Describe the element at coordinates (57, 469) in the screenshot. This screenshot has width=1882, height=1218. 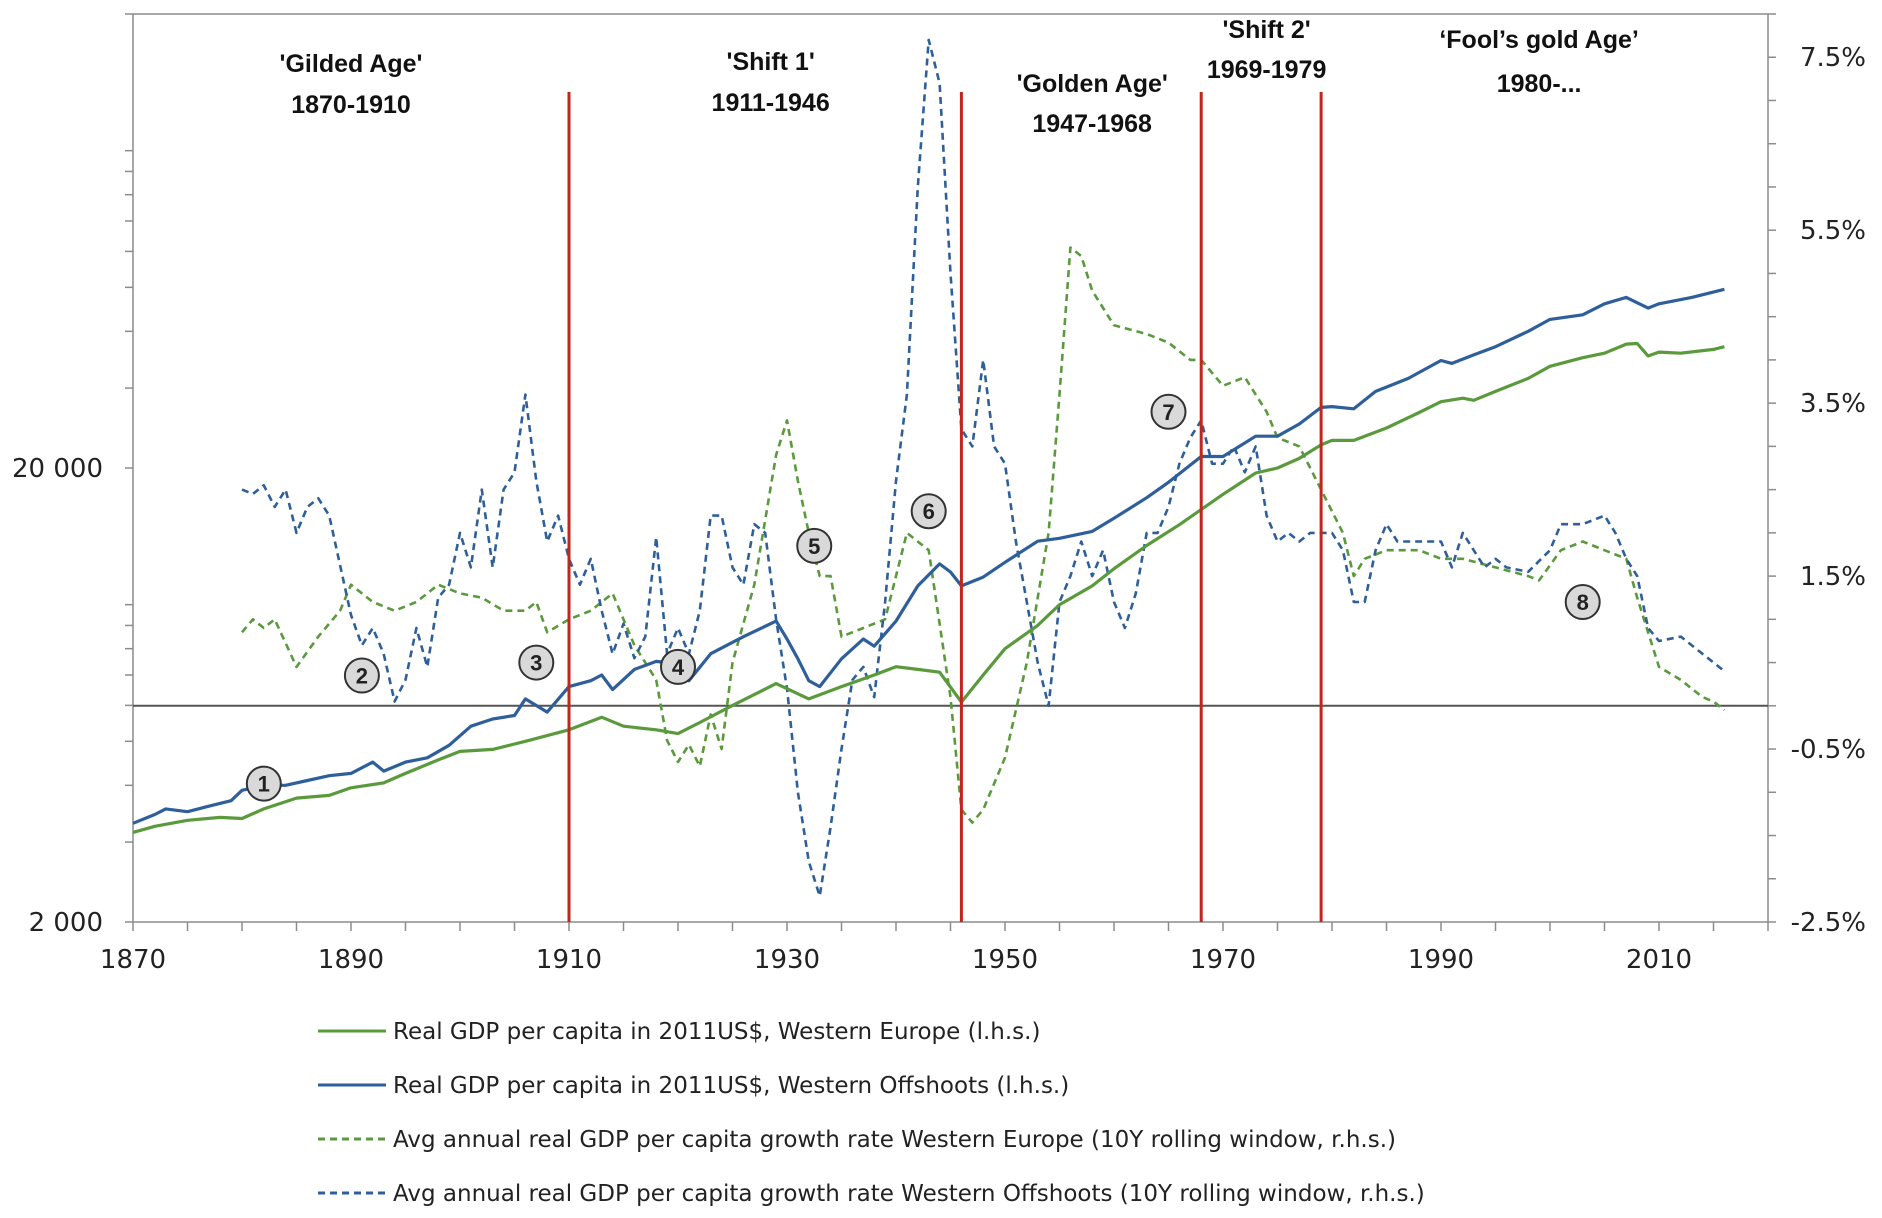
I see `left-axis-tick-label: 20 000` at that location.